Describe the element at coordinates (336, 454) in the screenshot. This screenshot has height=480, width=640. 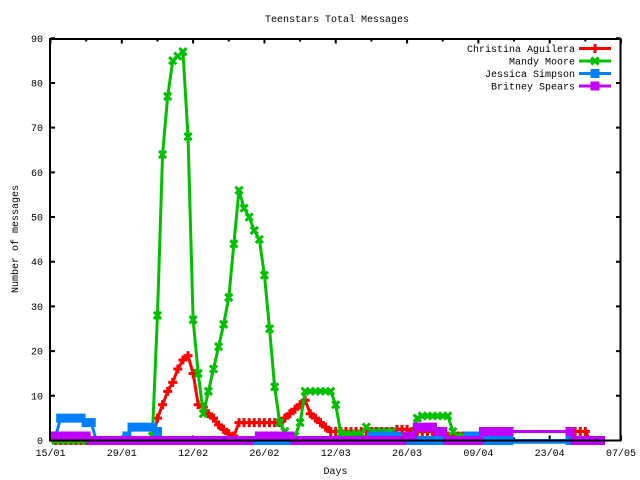
I see `svg-text: 12/03` at that location.